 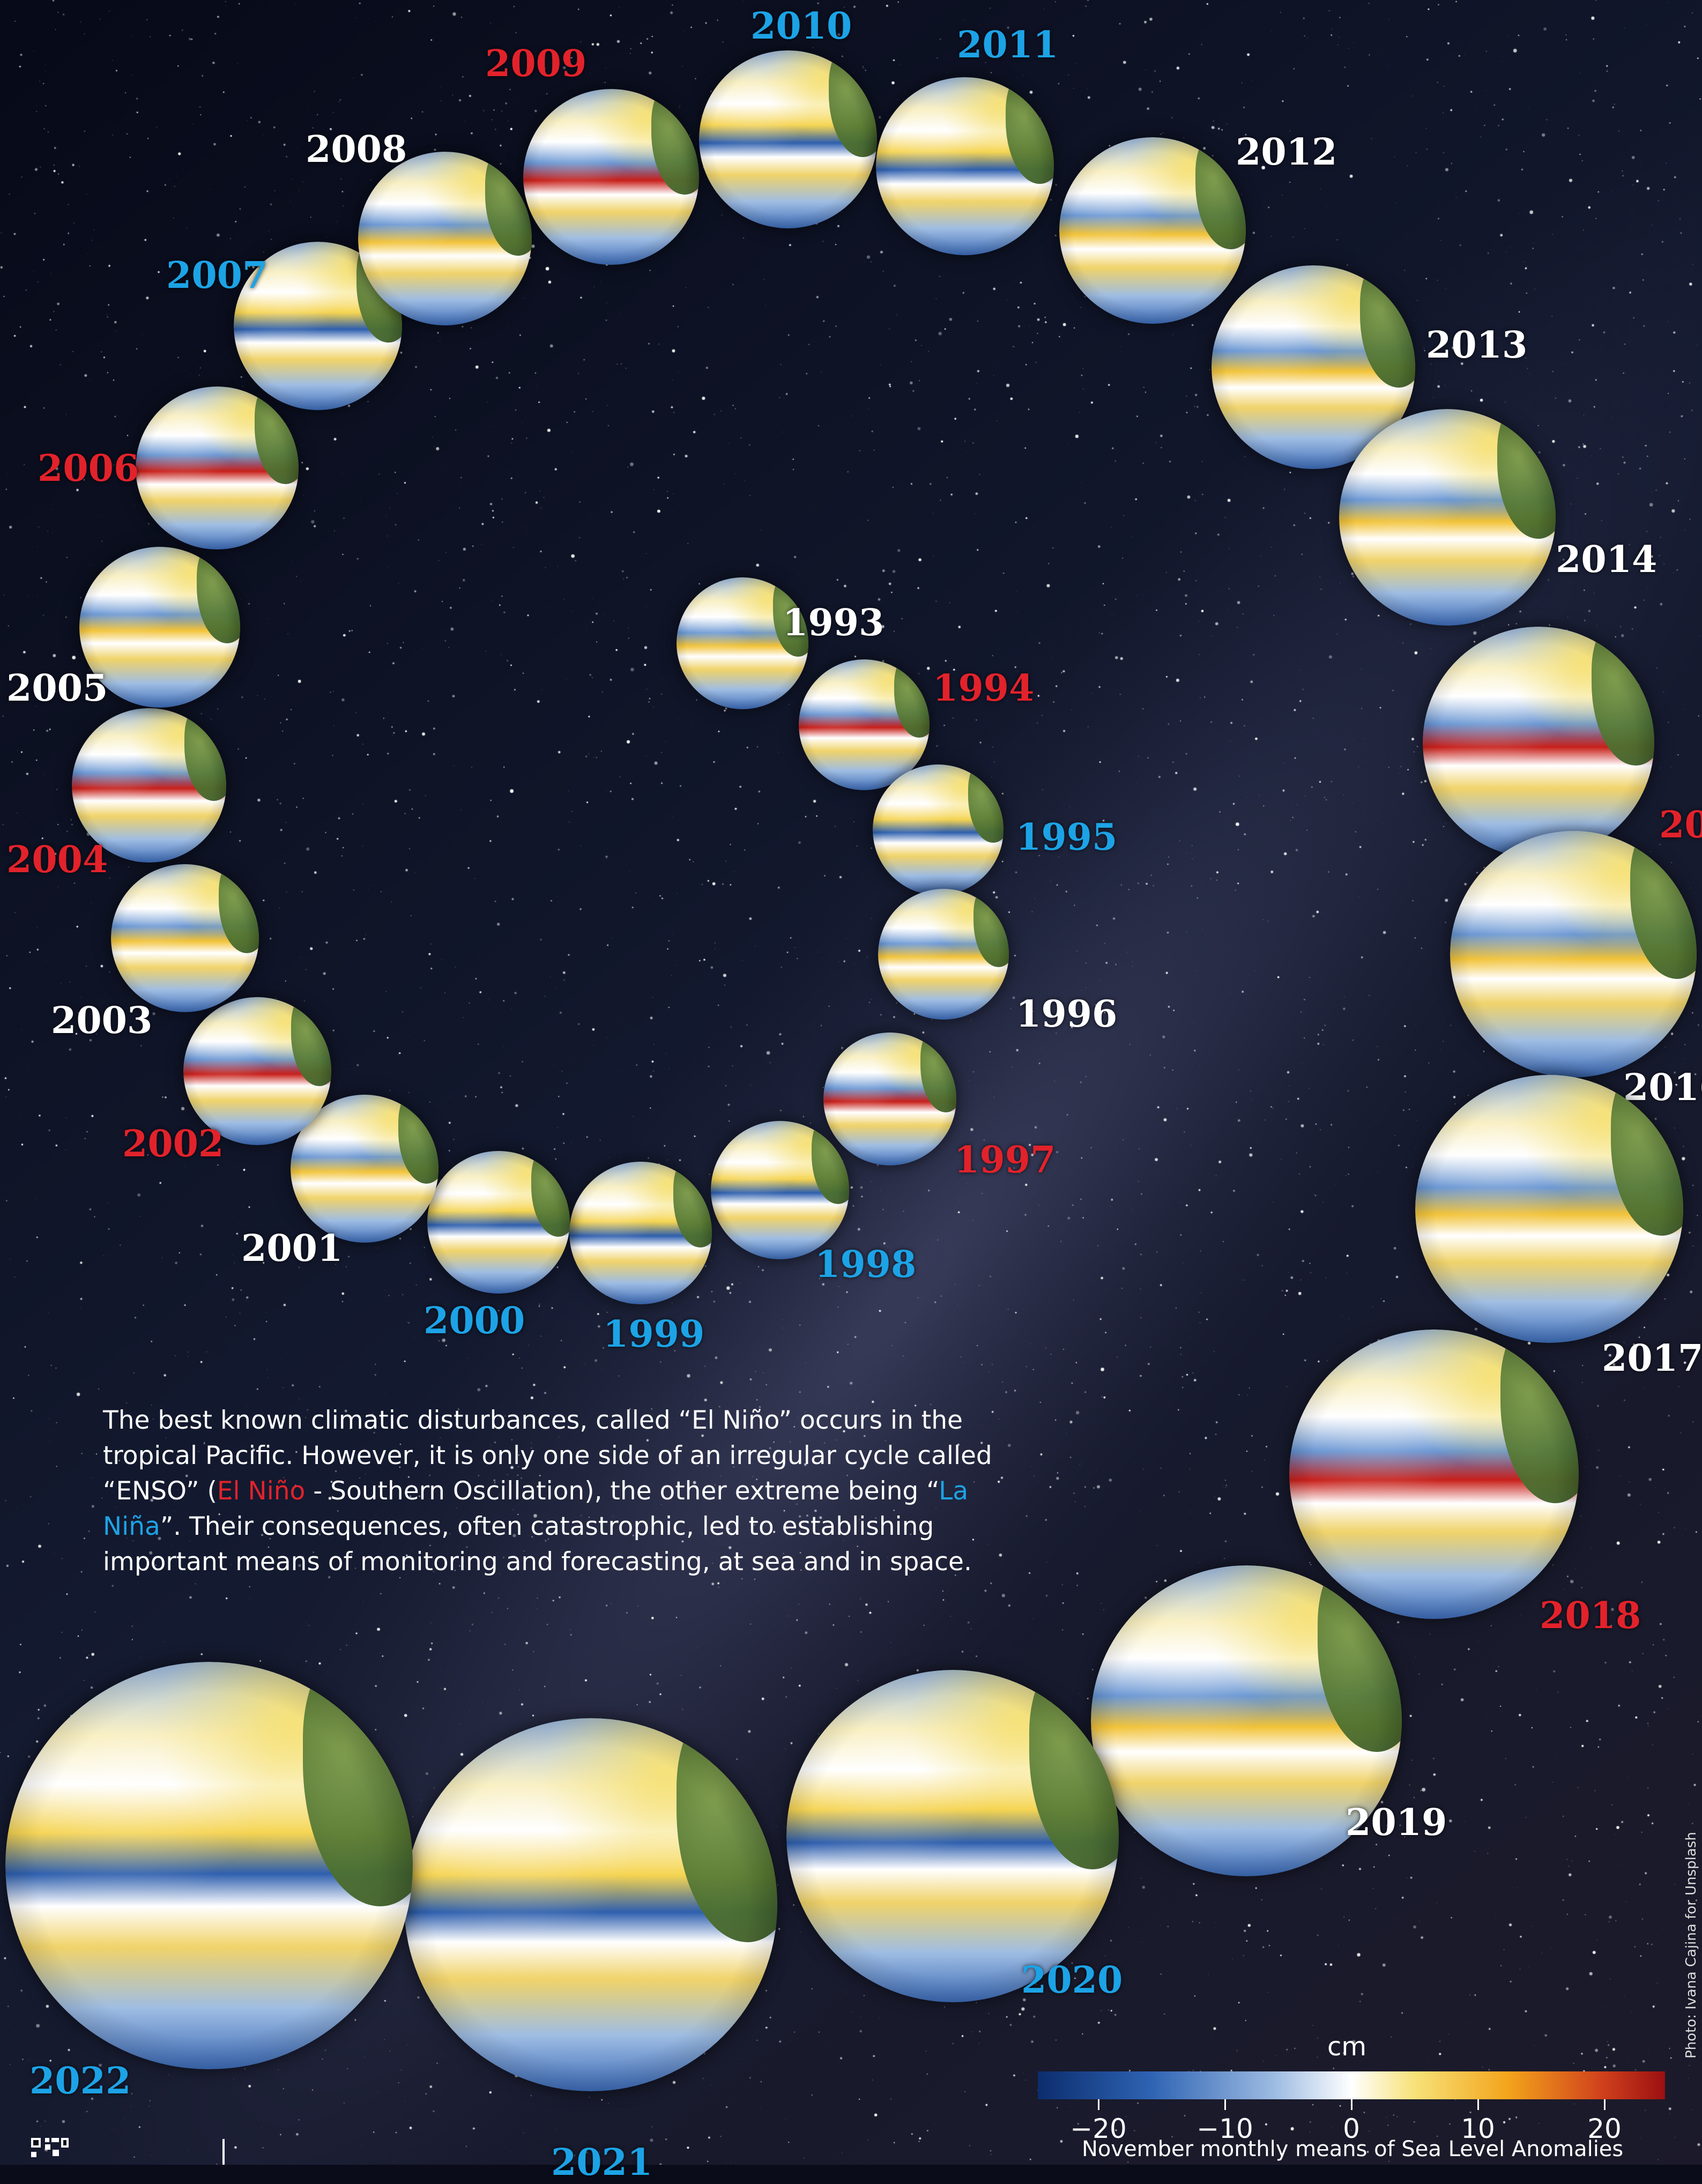 I want to click on globe-2015, so click(x=1538, y=742).